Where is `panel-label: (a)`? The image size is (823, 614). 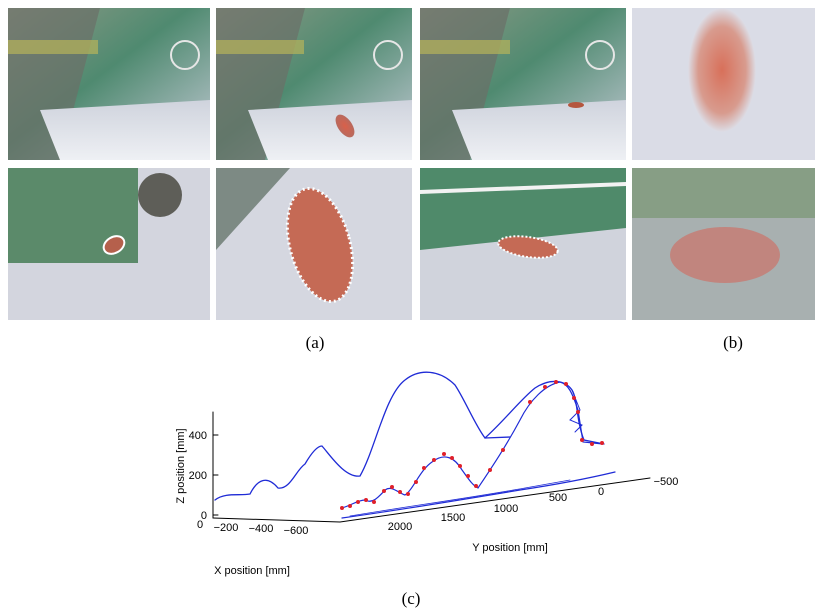 panel-label: (a) is located at coordinates (315, 342).